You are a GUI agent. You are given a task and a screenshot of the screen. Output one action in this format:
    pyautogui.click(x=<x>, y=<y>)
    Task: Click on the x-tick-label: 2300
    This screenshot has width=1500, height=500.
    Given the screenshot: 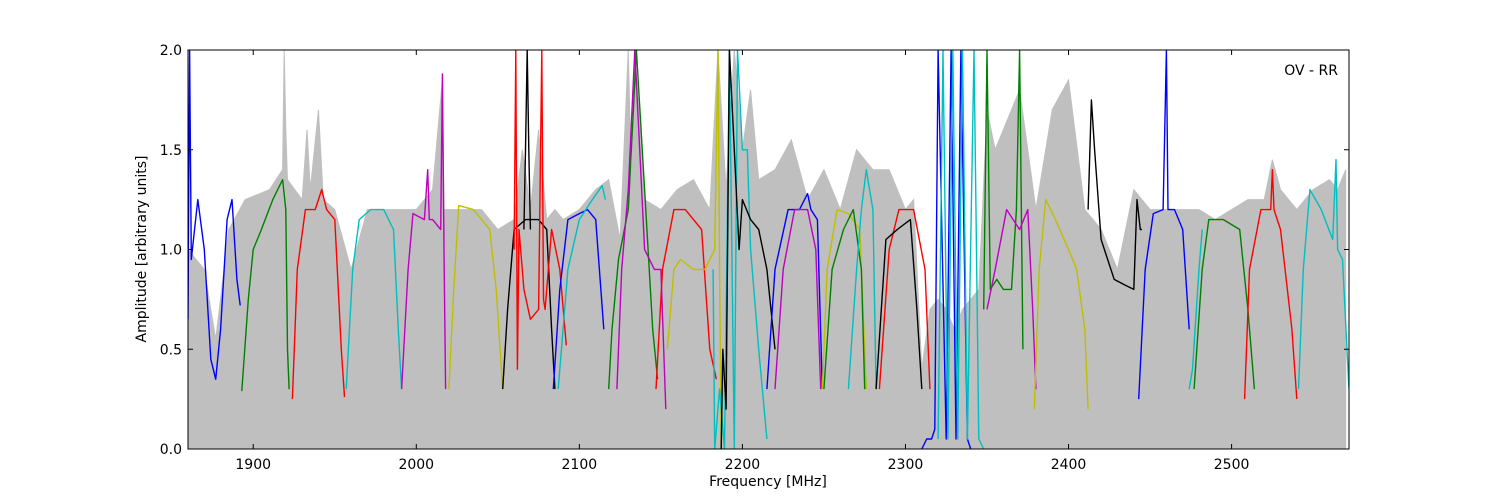 What is the action you would take?
    pyautogui.click(x=906, y=465)
    